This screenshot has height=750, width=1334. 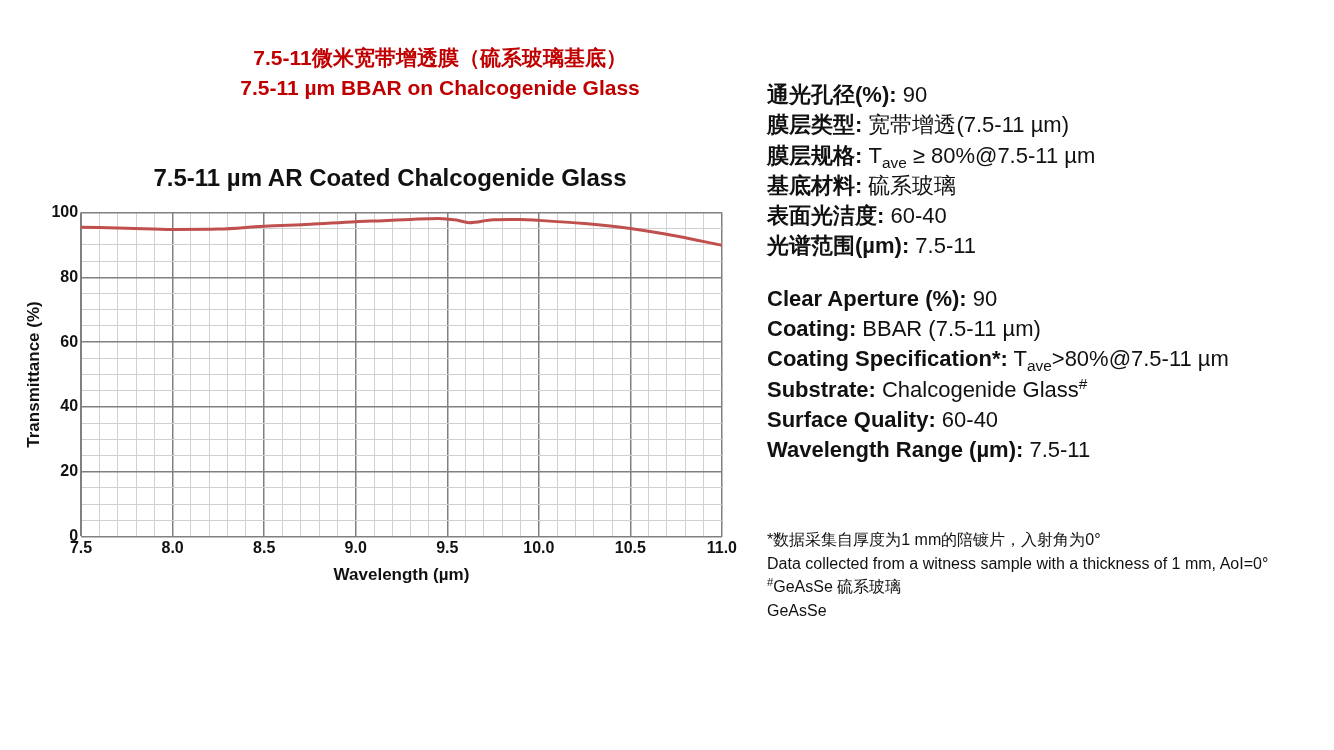 I want to click on x-tick-label: 8.0, so click(x=172, y=548).